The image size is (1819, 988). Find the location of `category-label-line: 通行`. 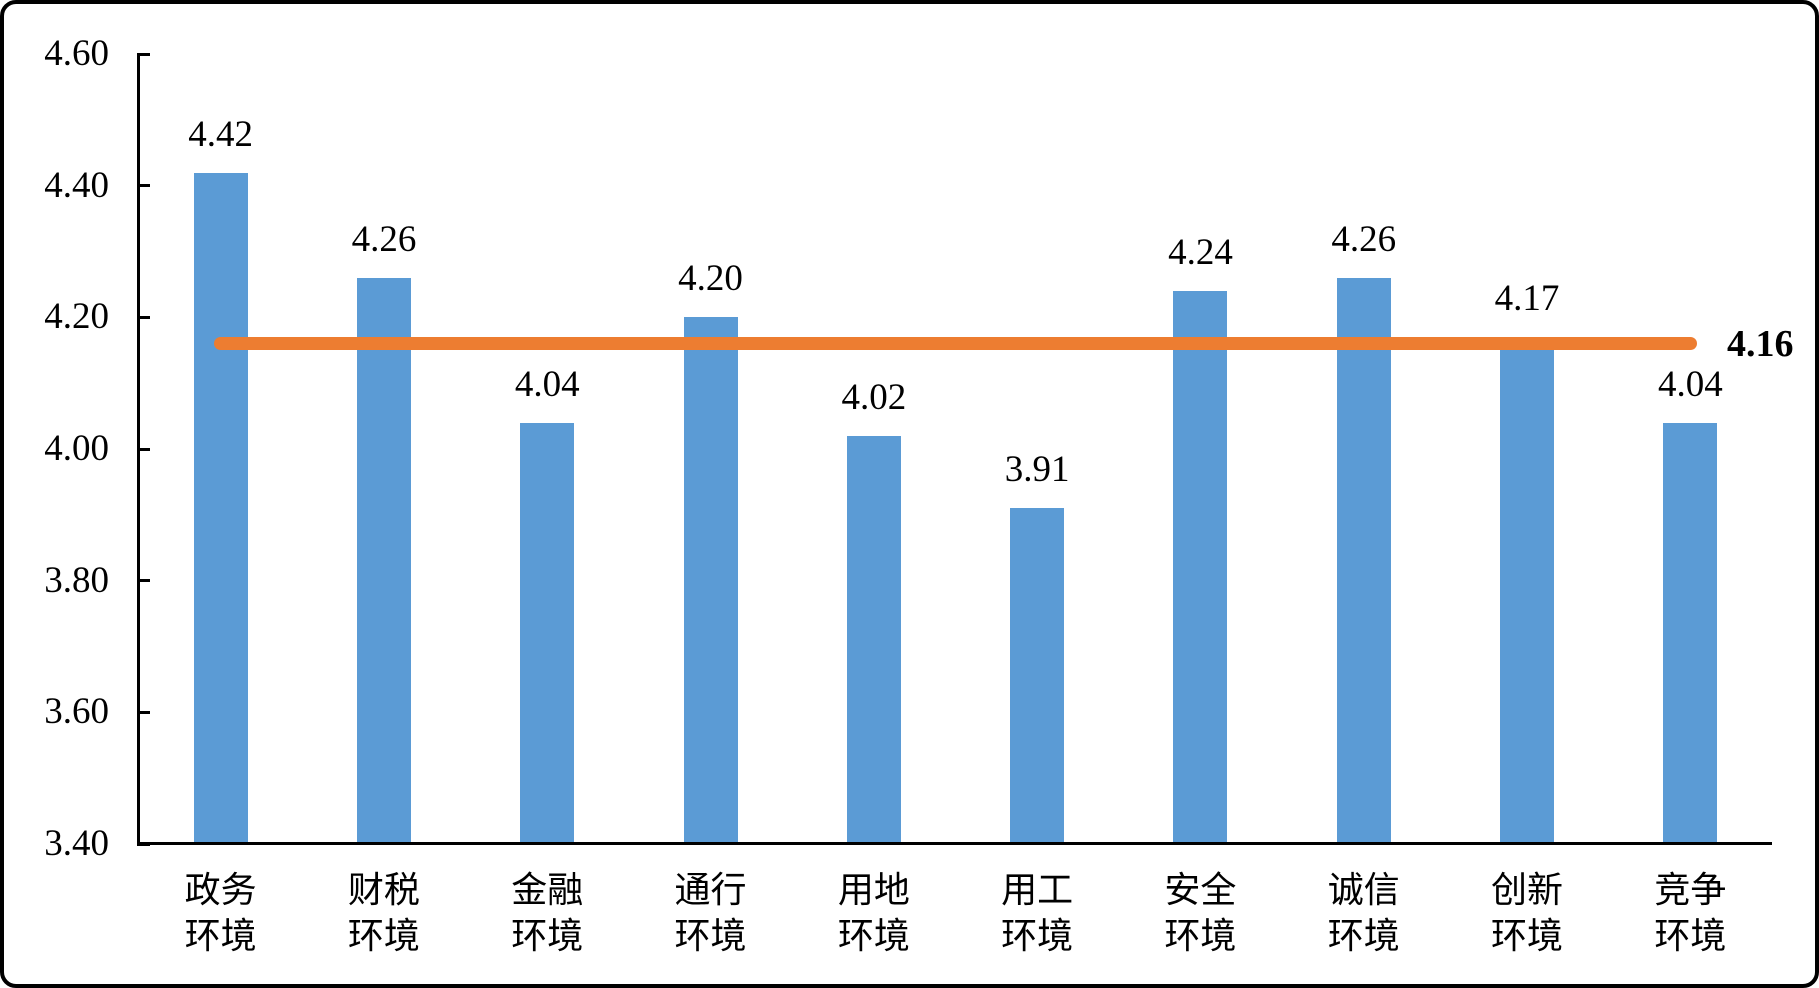

category-label-line: 通行 is located at coordinates (710, 890).